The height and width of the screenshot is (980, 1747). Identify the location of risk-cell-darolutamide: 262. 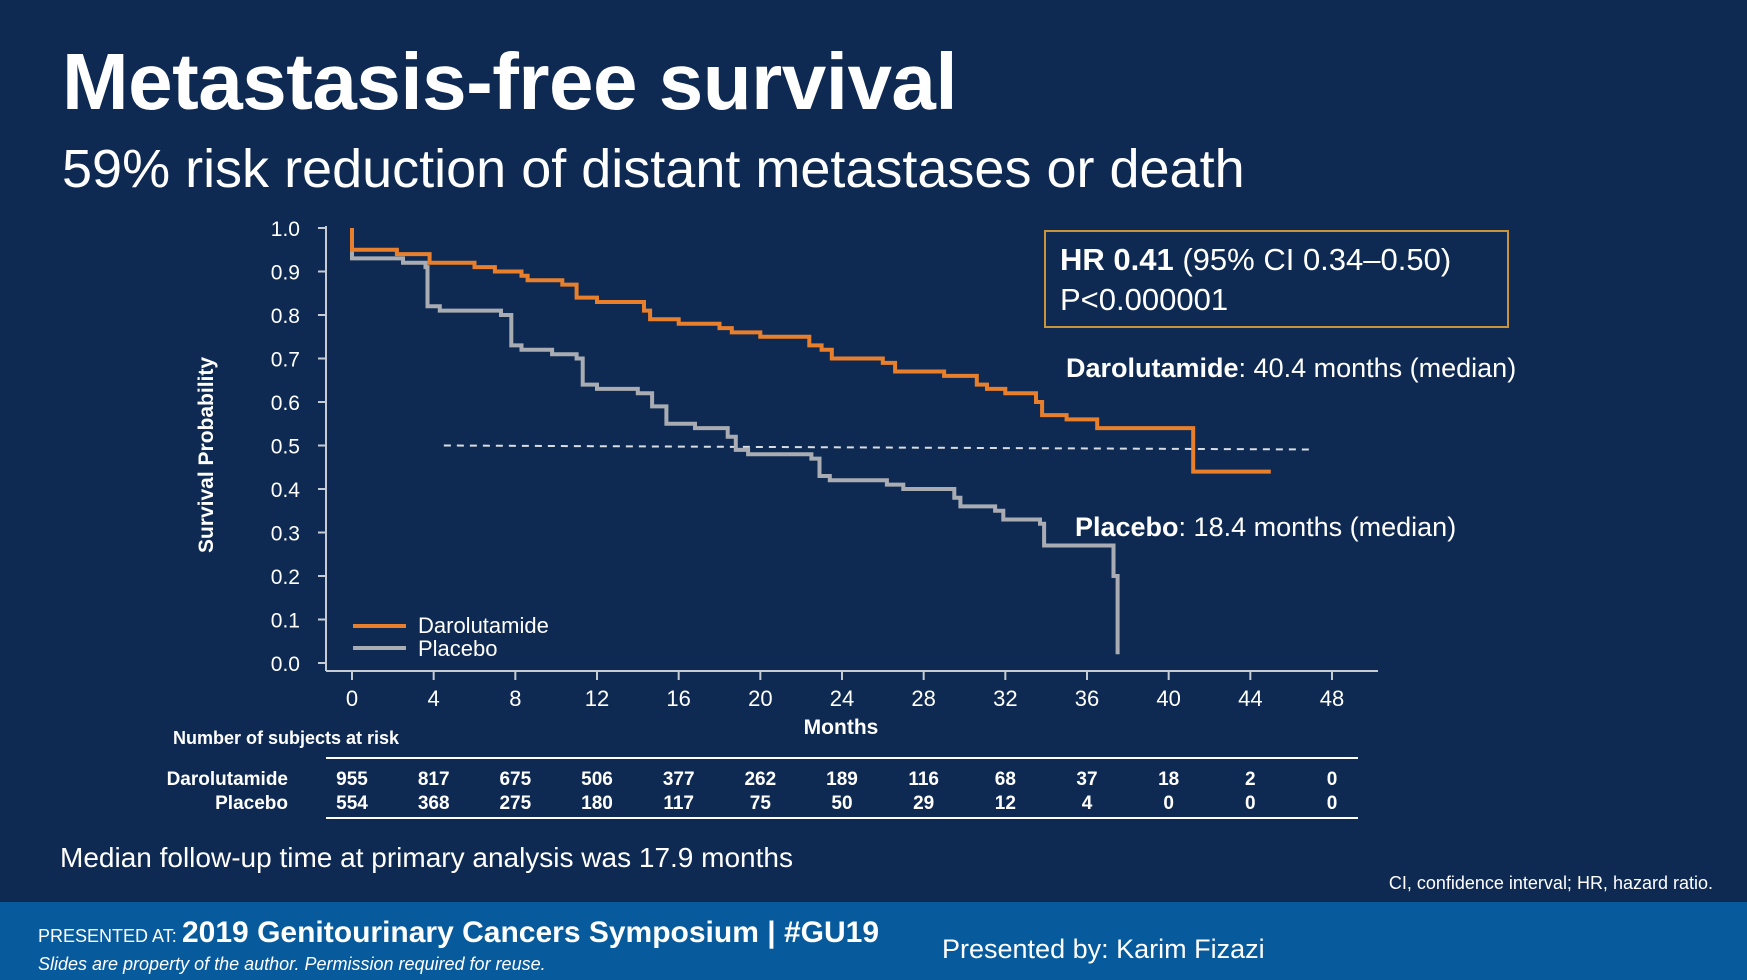
(760, 779).